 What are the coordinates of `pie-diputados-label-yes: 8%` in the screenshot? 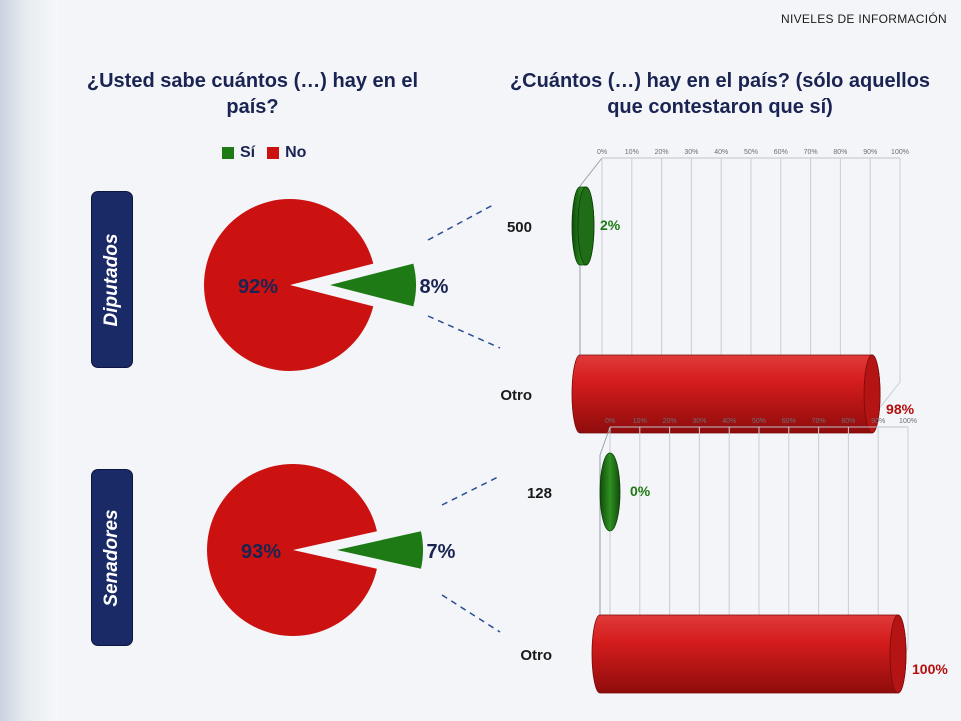 It's located at (434, 287).